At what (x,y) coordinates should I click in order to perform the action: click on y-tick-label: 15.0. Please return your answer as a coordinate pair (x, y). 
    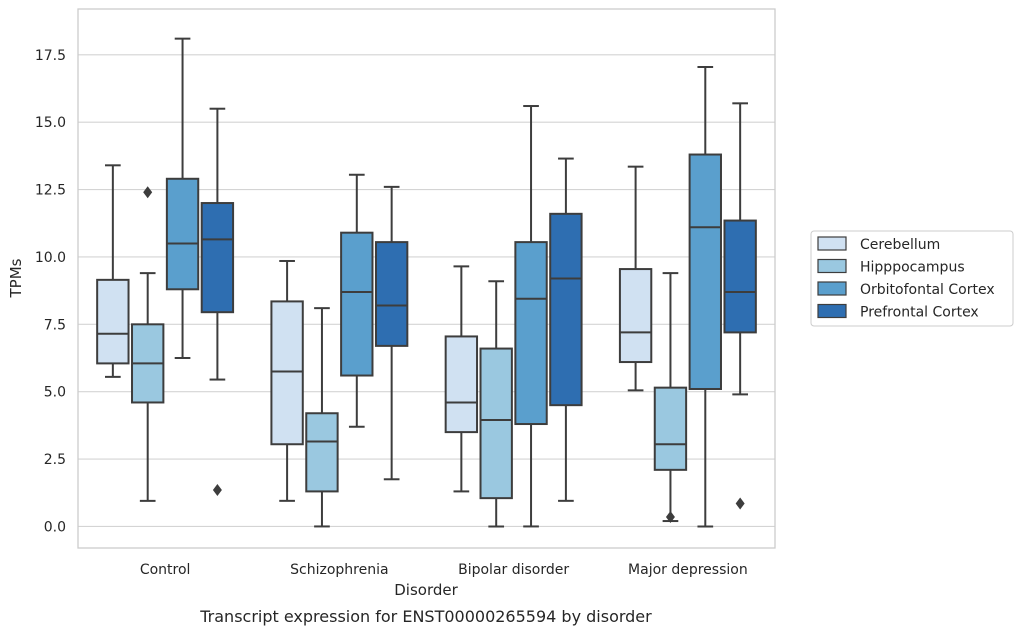
    Looking at the image, I should click on (50, 123).